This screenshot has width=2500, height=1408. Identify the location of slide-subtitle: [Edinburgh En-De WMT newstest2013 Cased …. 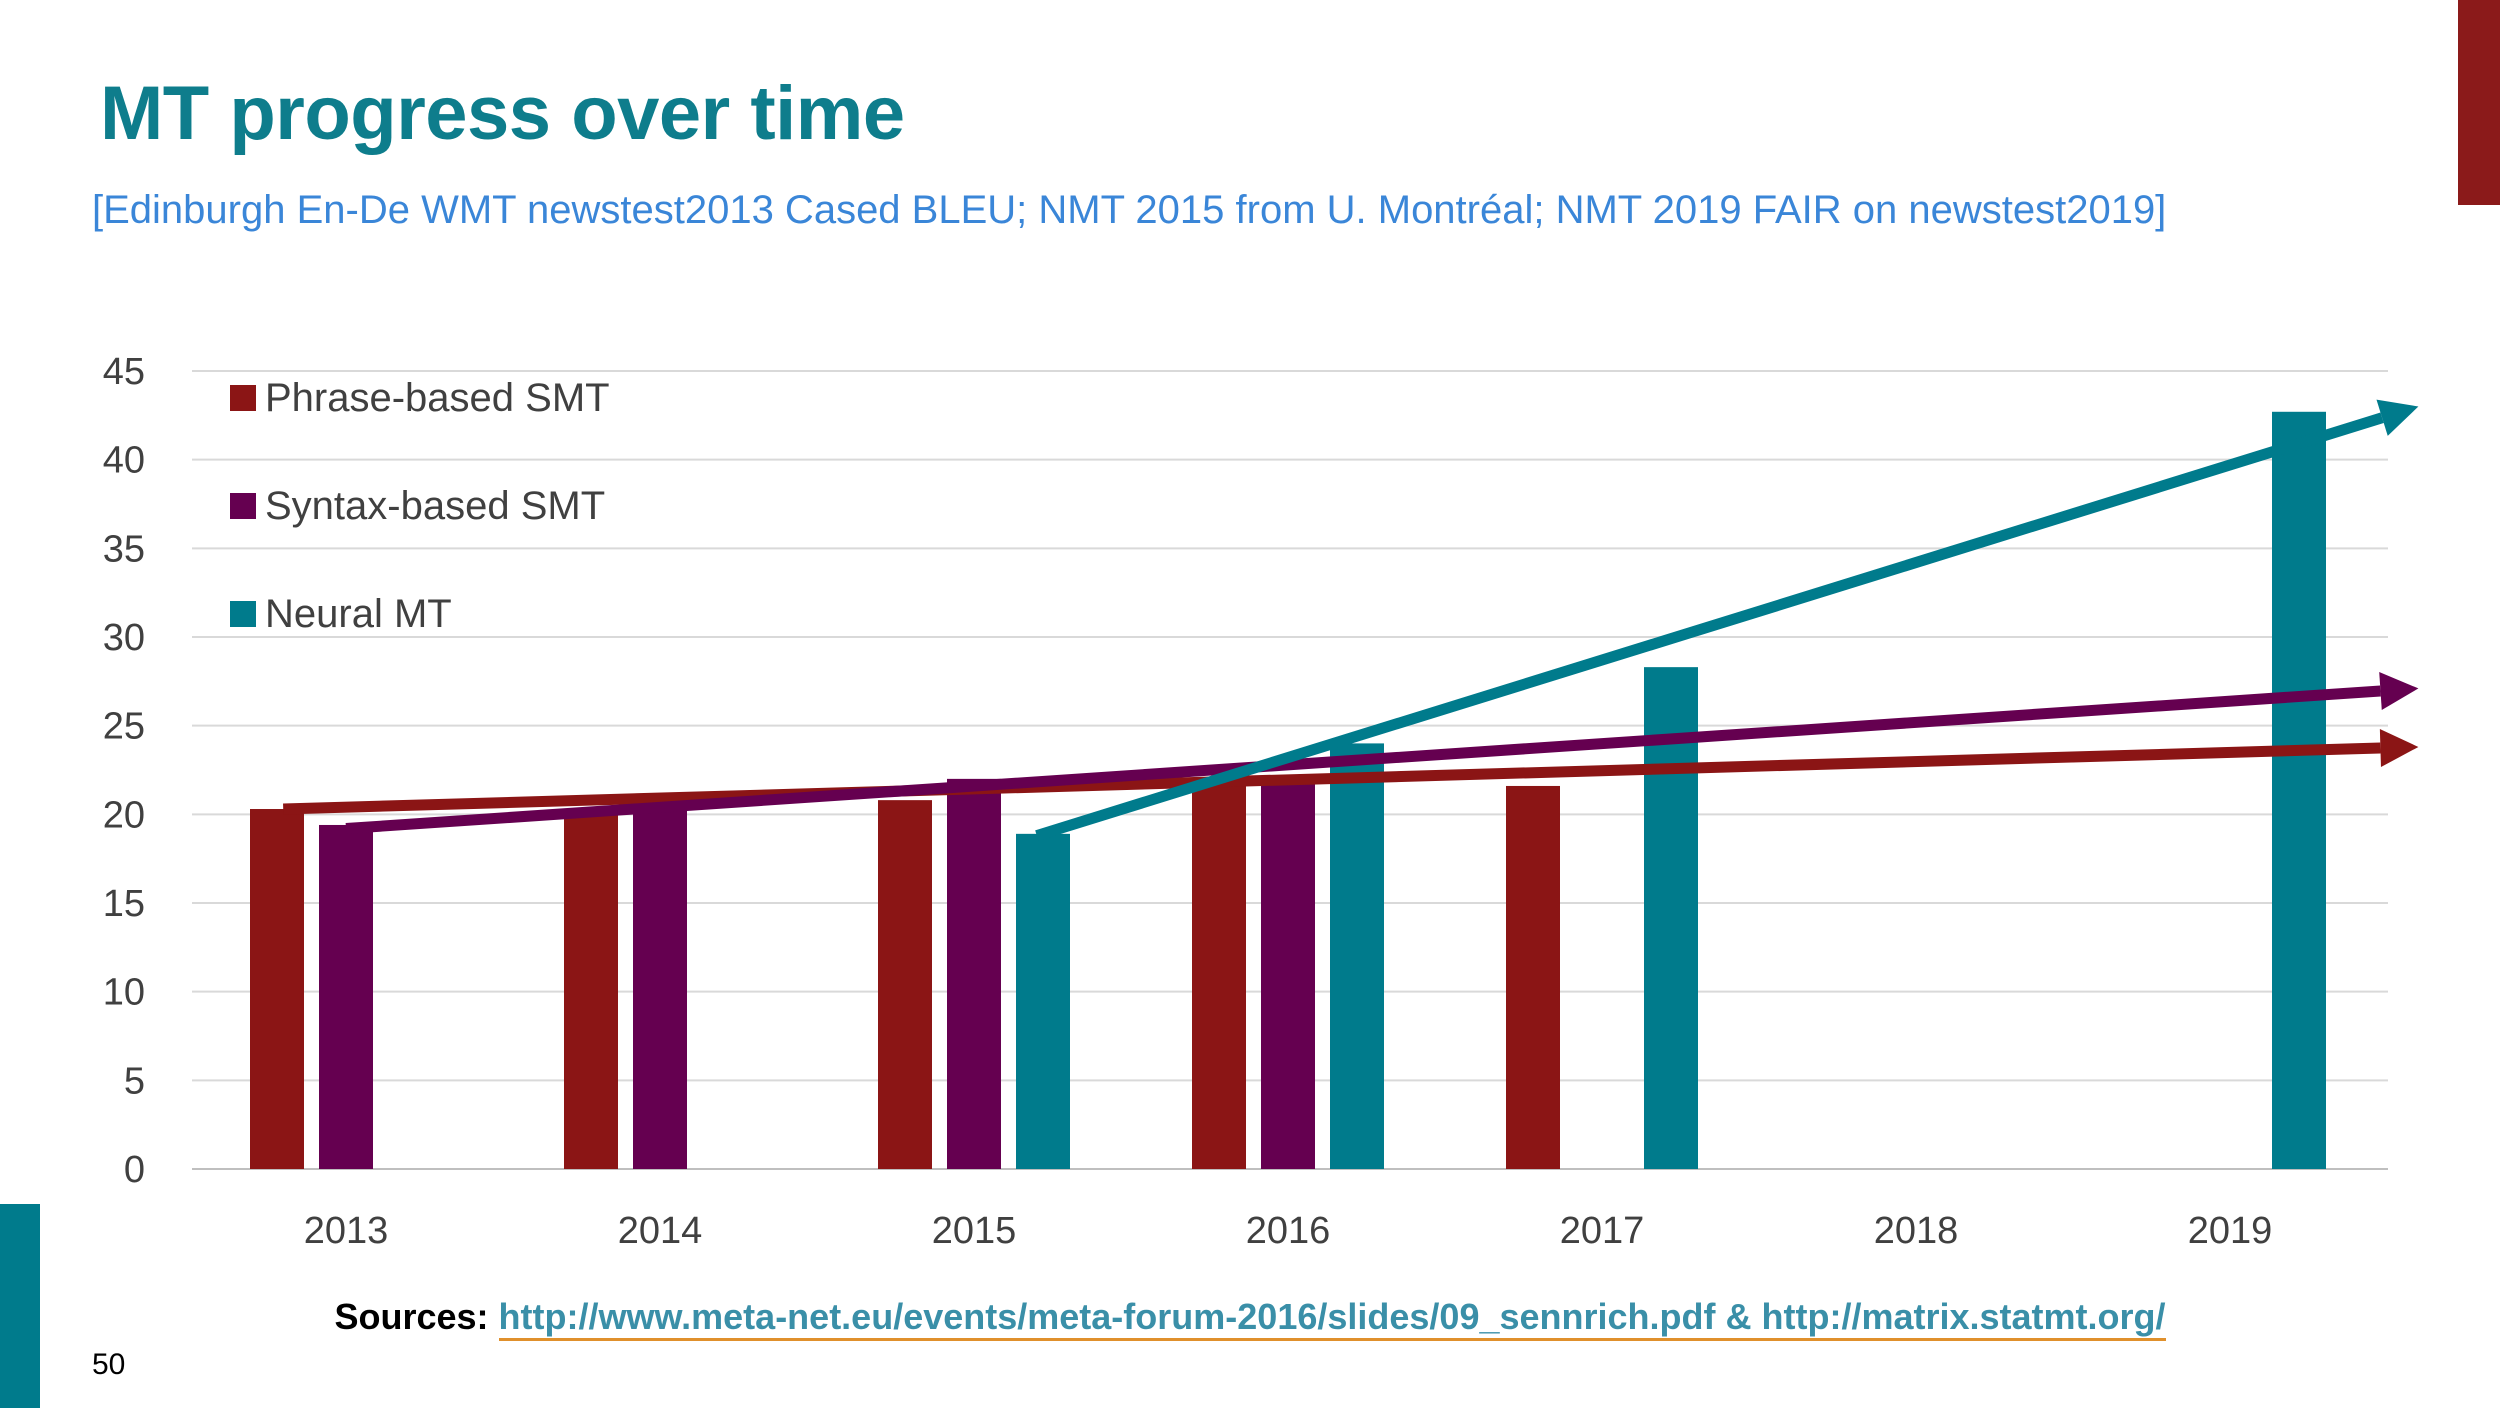
(1129, 210).